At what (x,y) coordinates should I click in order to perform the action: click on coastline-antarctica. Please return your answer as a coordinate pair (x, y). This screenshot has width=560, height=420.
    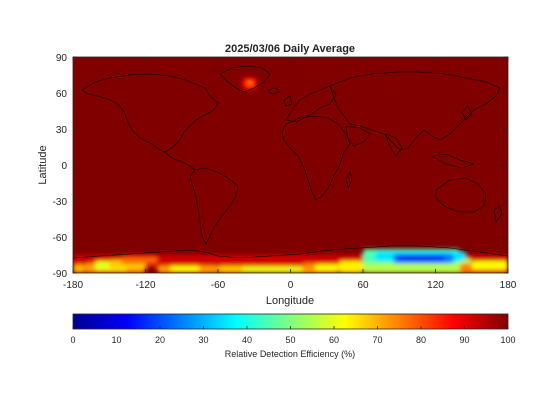
    Looking at the image, I should click on (290, 252).